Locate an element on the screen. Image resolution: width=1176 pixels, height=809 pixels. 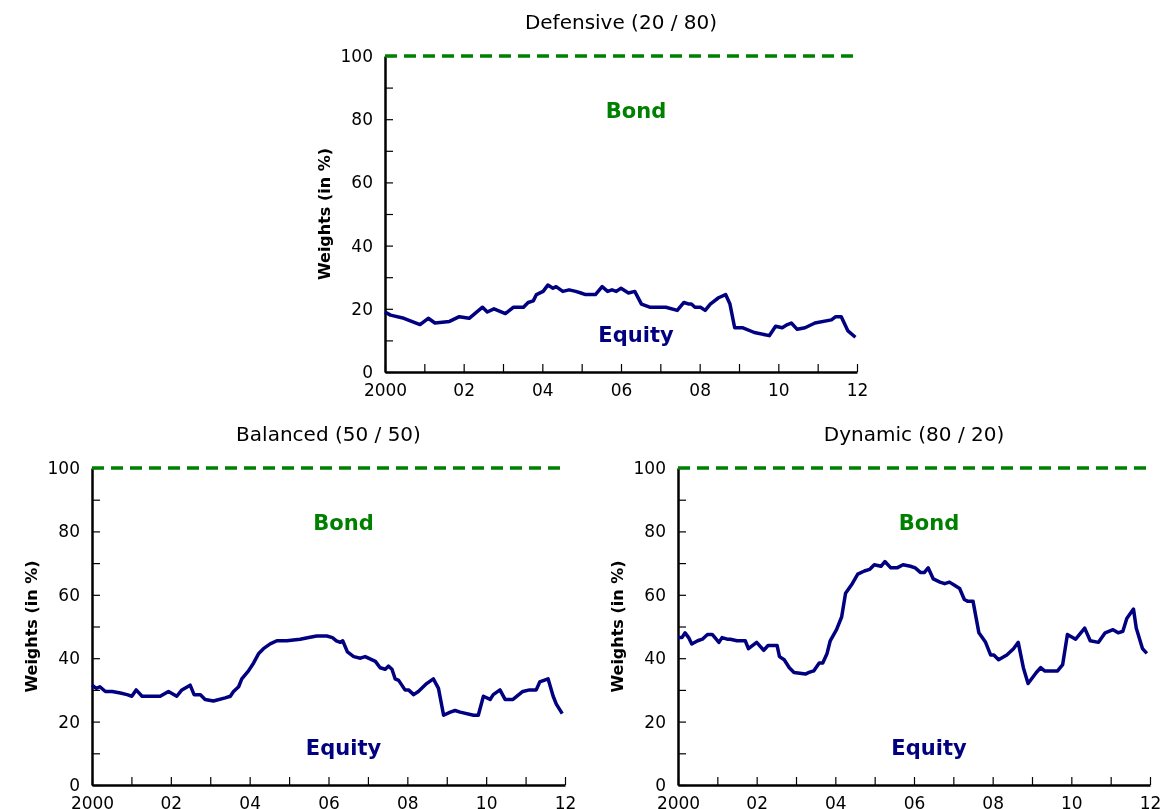
chart-title: Dynamic (80 / 20) is located at coordinates (914, 434).